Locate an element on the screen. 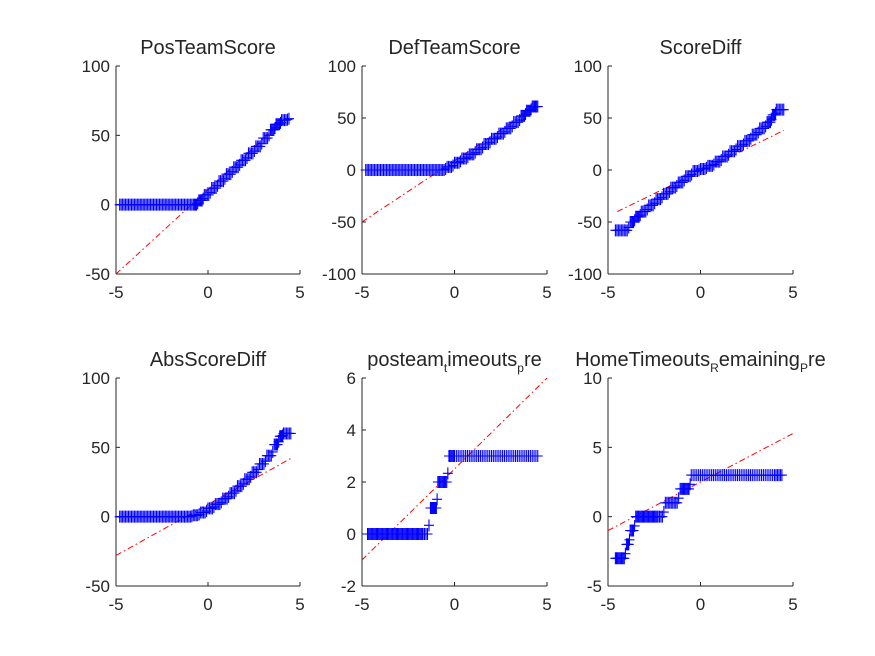  subplot-5: -2 0 2 4 6 -5 0 5 posteamtimeoutspre is located at coordinates (446, 481).